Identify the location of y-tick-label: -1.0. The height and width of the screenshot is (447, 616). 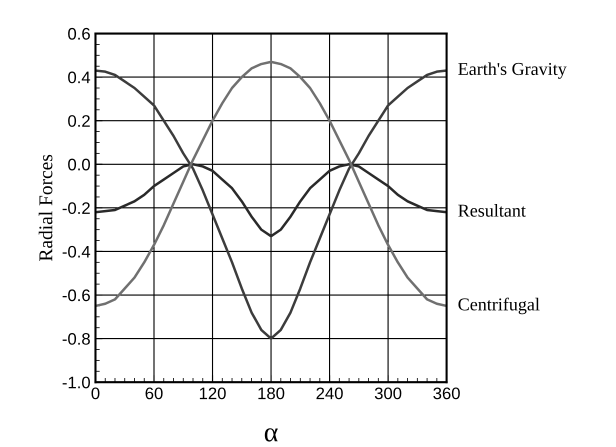
(76, 382).